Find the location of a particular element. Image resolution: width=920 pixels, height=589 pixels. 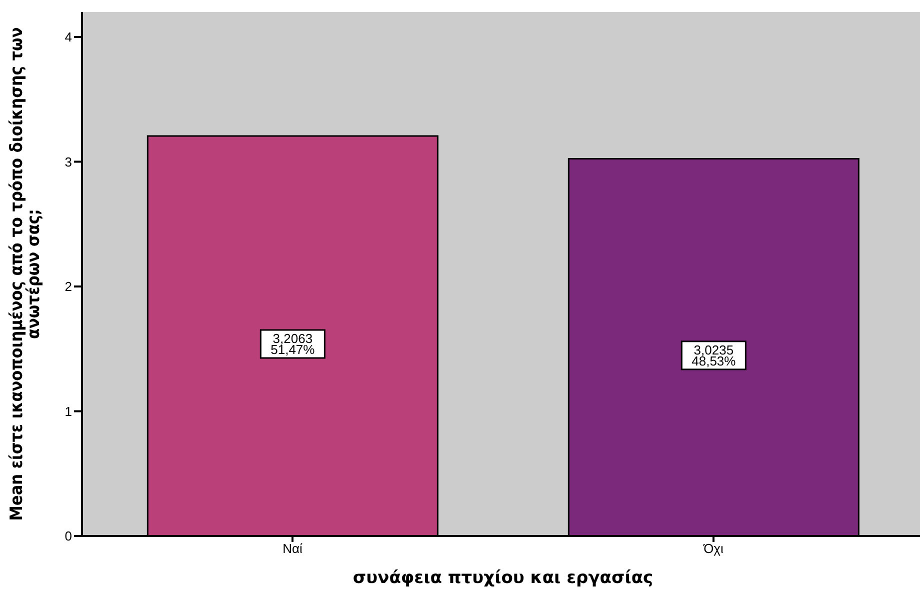

y-tick-label: 3 is located at coordinates (68, 162).